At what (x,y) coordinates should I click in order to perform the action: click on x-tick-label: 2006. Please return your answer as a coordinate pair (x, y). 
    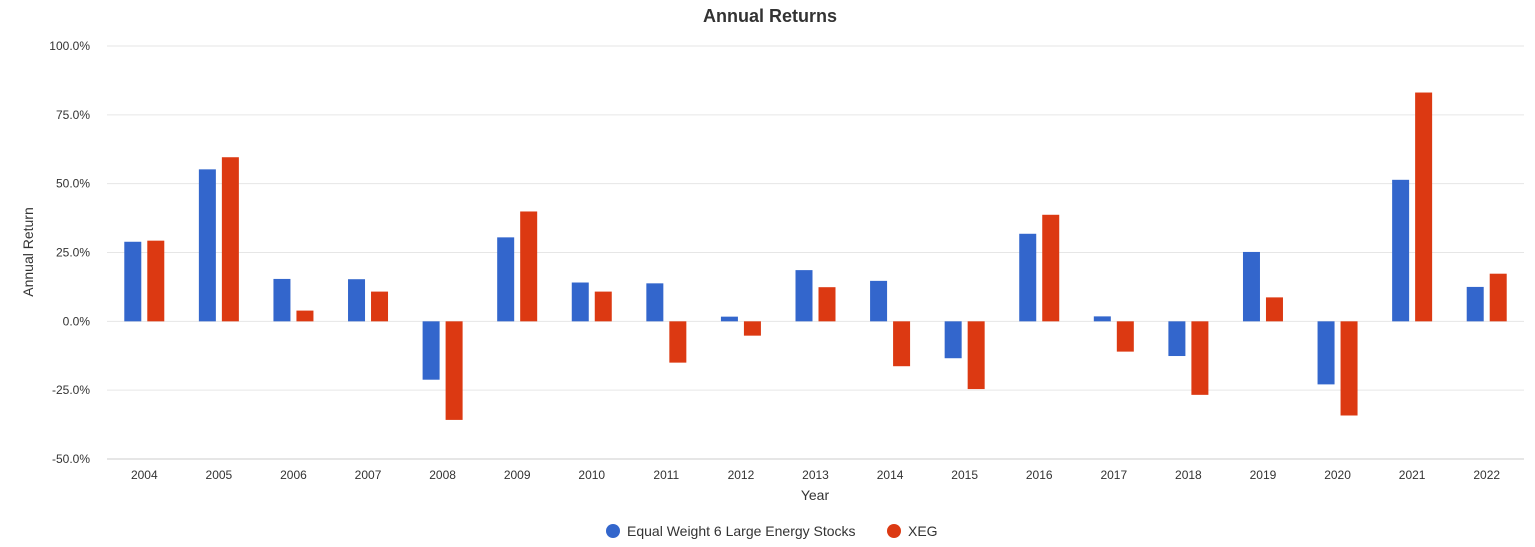
    Looking at the image, I should click on (293, 475).